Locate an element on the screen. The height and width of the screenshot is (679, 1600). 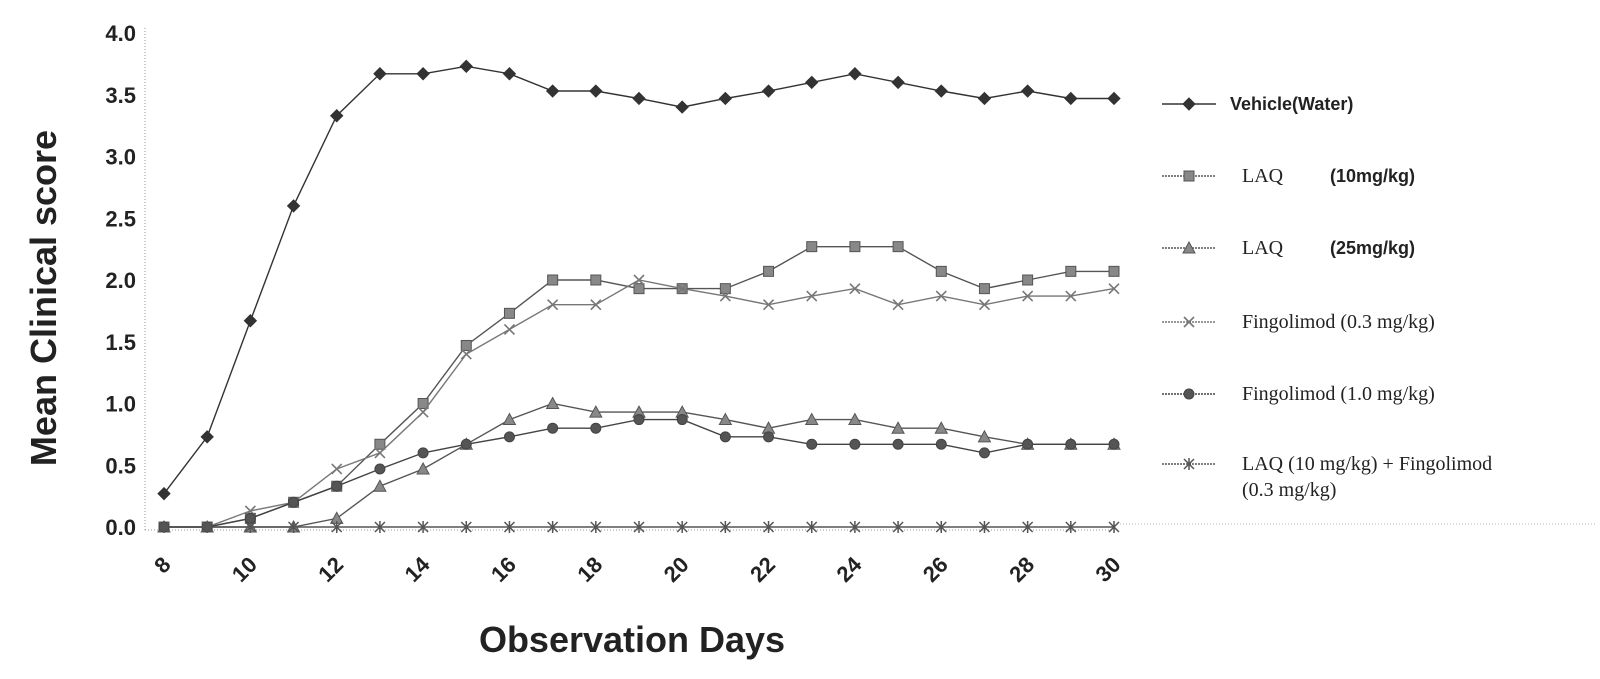
legend-item: LAQ (25mg/kg) is located at coordinates (1288, 248).